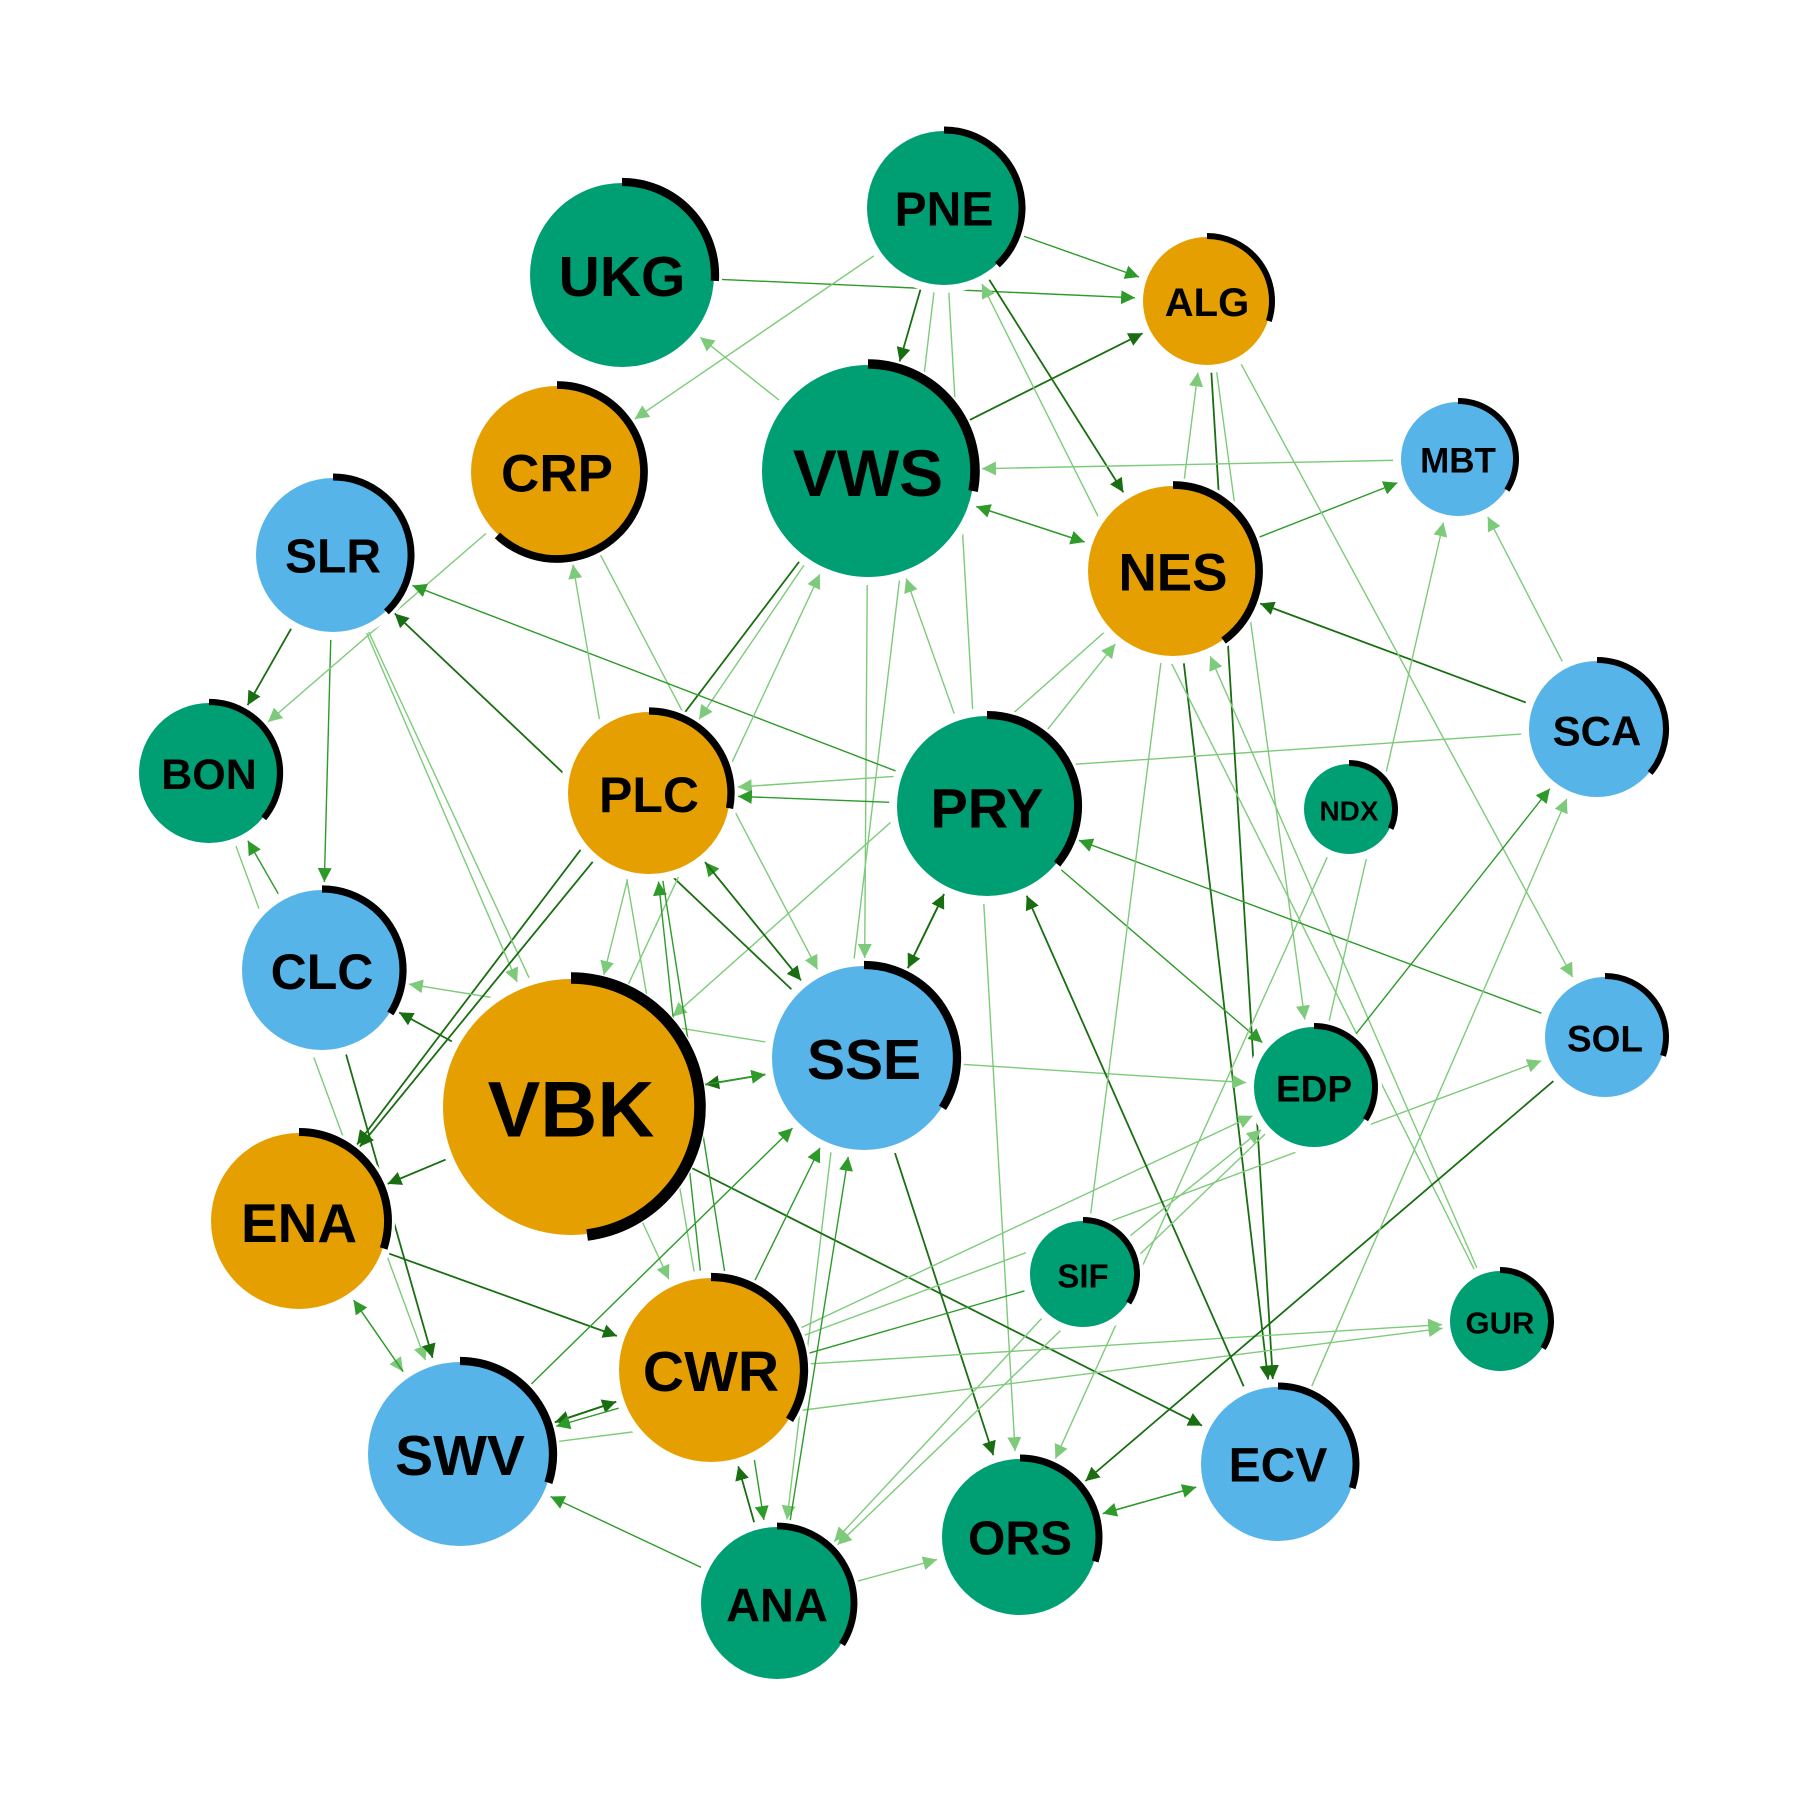 Image resolution: width=1800 pixels, height=1800 pixels. What do you see at coordinates (1151, 1501) in the screenshot?
I see `edge-ecv-to-ors` at bounding box center [1151, 1501].